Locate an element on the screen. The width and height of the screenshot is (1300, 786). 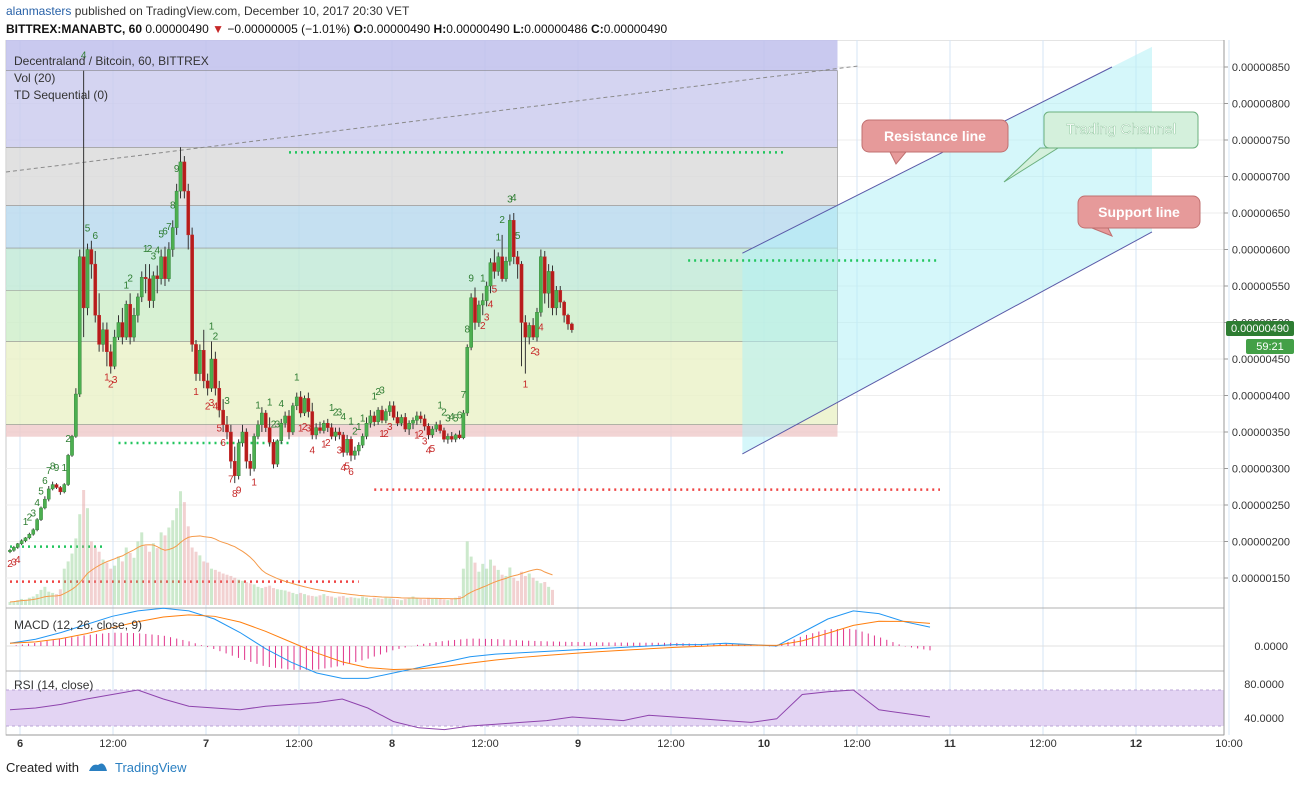
td-sell-count: 5 is located at coordinates (219, 428).